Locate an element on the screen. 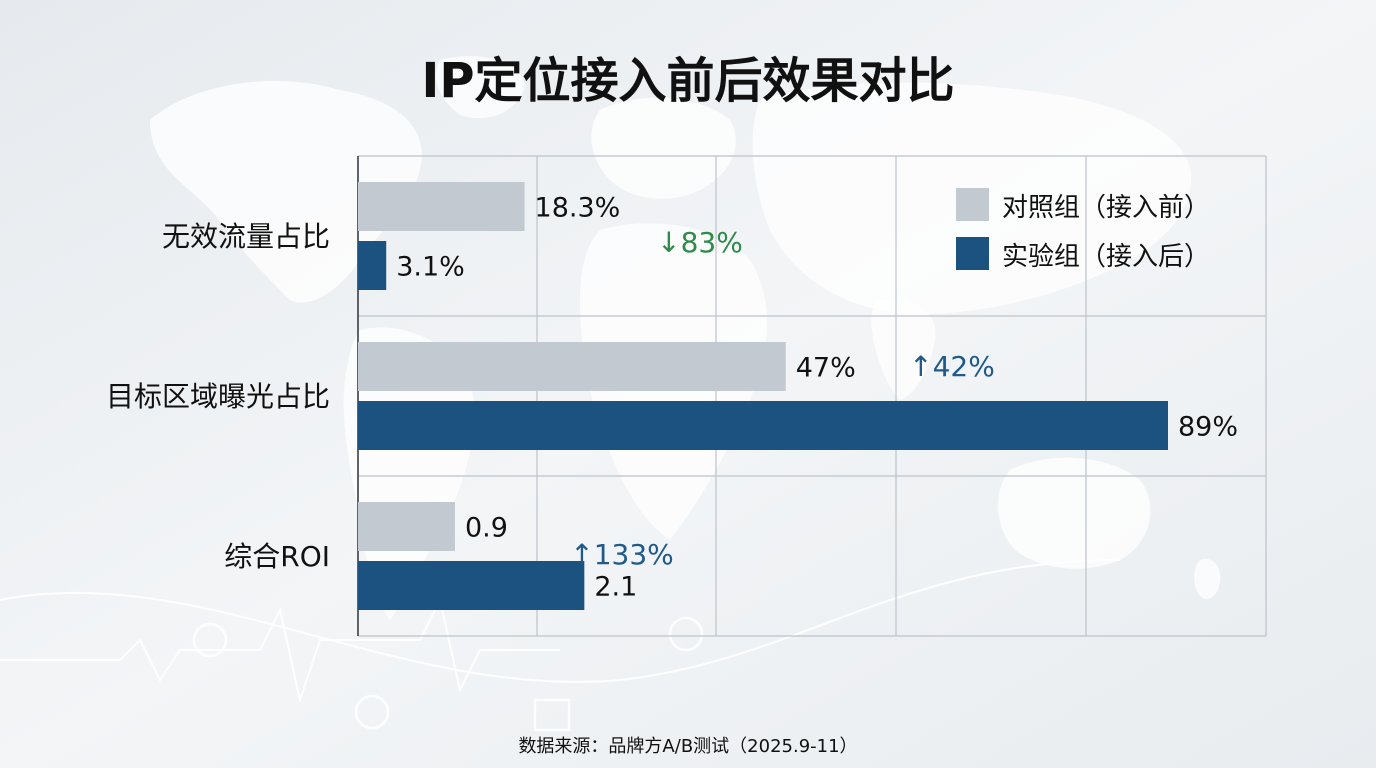  package-icon is located at coordinates (552, 715).